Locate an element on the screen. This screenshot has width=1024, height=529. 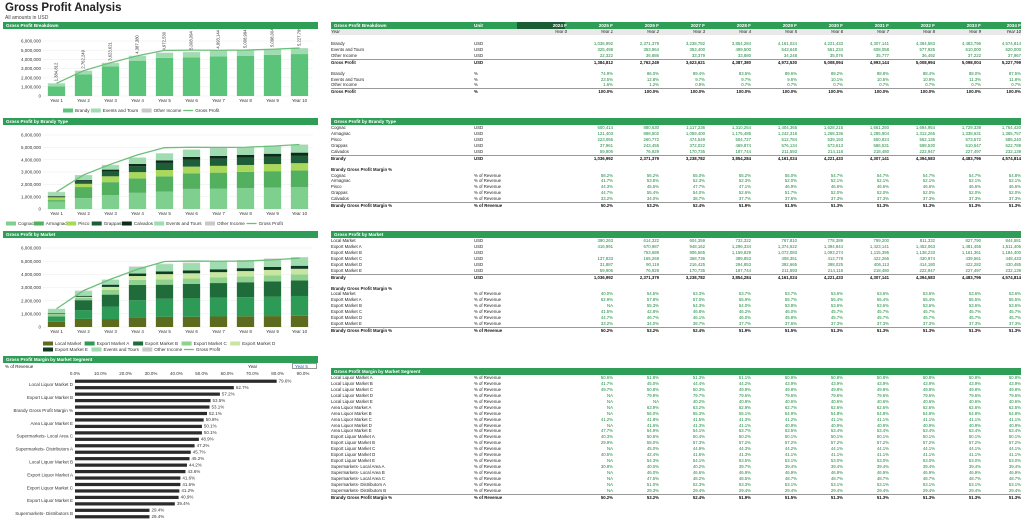
cell-value: 561,234 is located at coordinates (835, 49).